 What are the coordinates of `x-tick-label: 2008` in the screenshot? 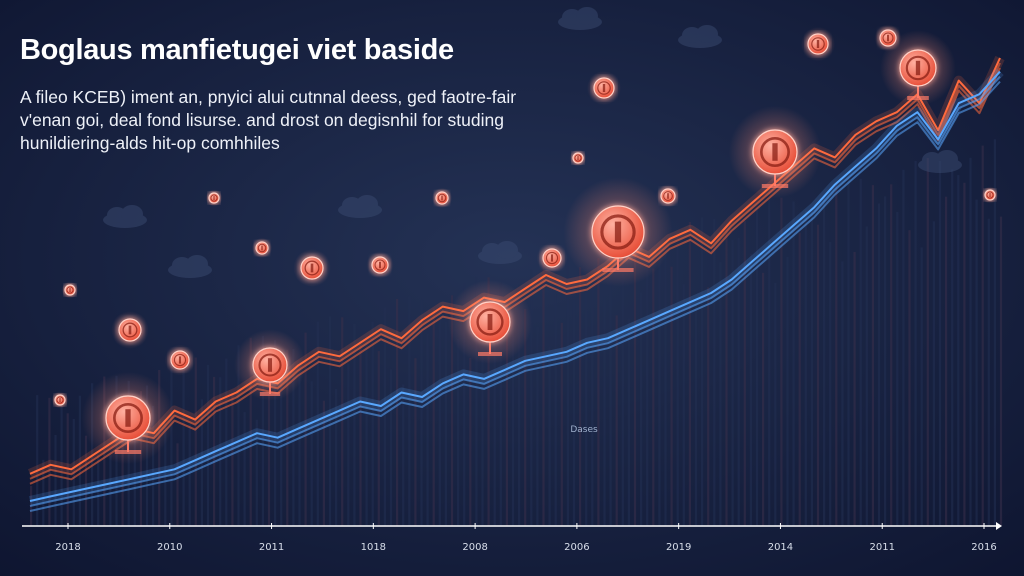 It's located at (474, 547).